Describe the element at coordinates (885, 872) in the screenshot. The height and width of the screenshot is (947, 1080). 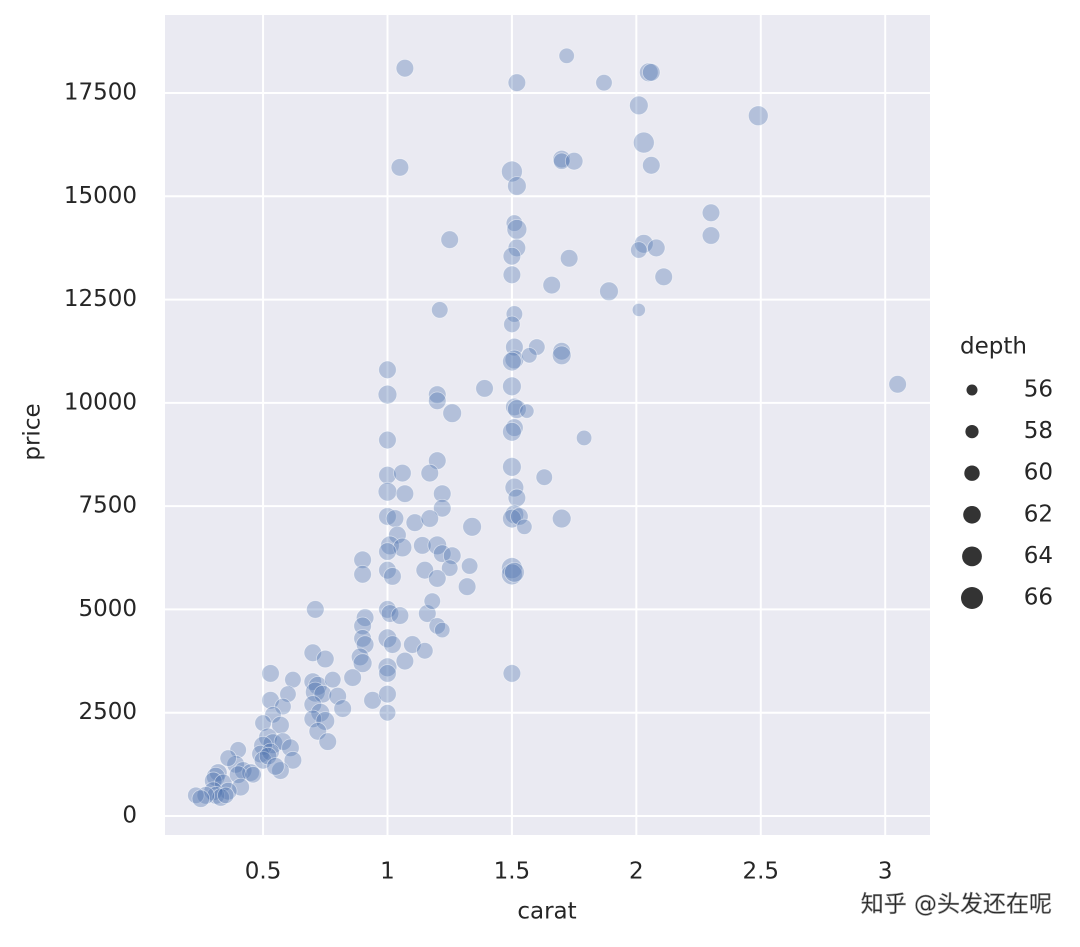
I see `x-tick-label: 3` at that location.